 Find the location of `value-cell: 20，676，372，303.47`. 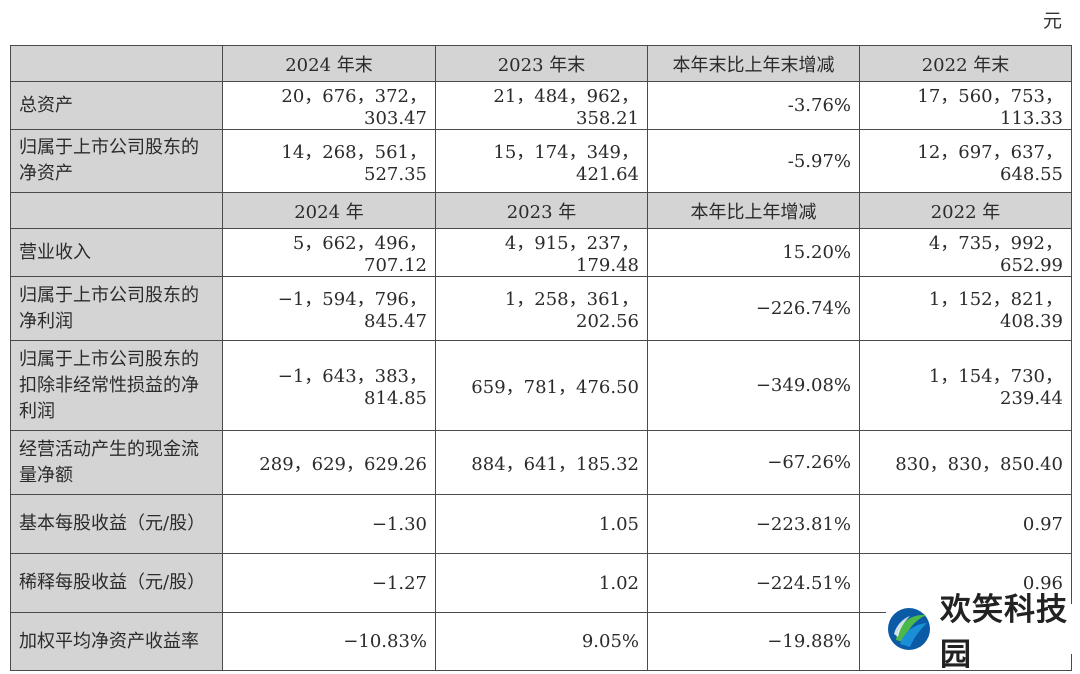

value-cell: 20，676，372，303.47 is located at coordinates (329, 105).